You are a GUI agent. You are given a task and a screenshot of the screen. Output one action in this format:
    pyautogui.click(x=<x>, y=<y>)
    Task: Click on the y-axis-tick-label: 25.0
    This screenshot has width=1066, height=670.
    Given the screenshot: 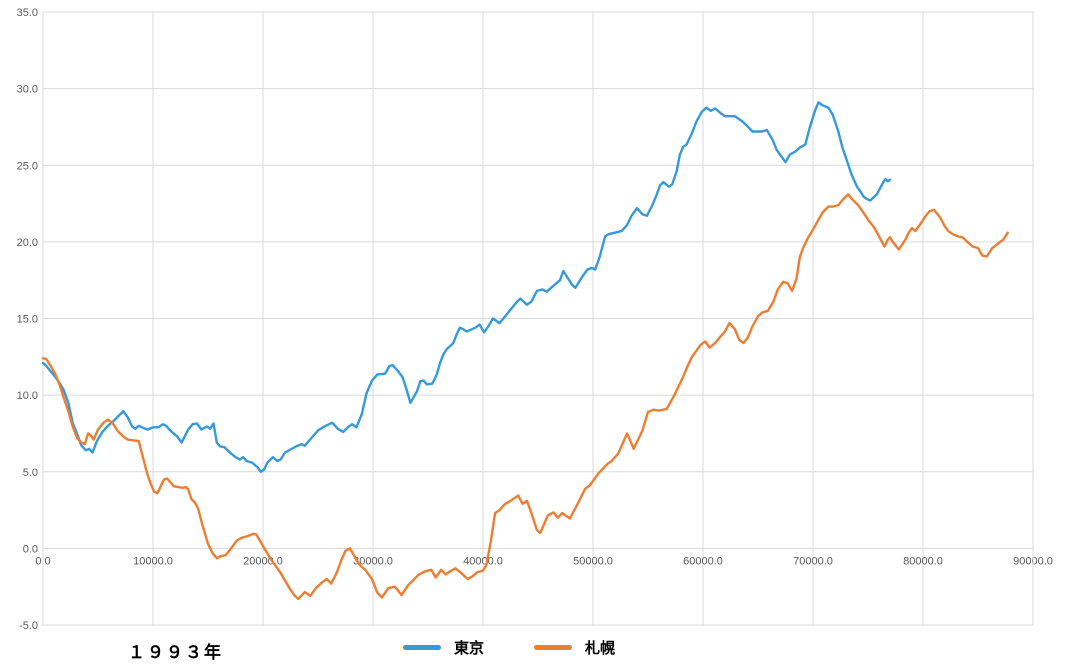 What is the action you would take?
    pyautogui.click(x=27, y=166)
    